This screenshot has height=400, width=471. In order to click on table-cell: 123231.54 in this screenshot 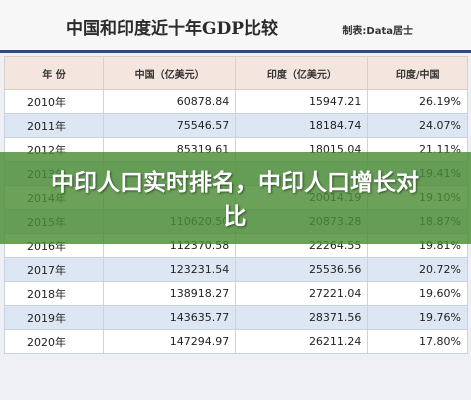, I will do `click(169, 269)`.